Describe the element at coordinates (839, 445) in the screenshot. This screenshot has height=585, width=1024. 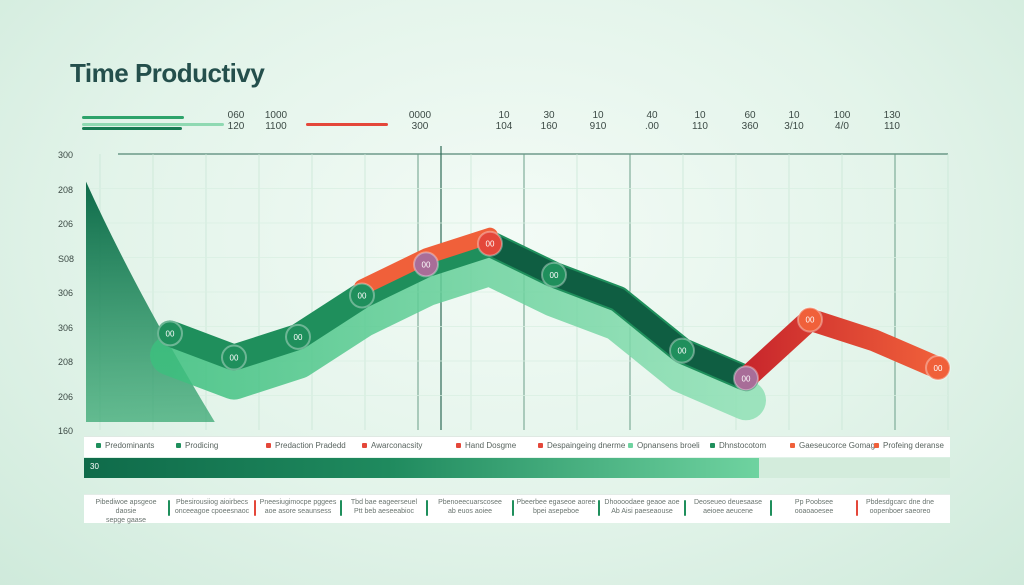
I see `legend-label: Gaeseucorce Gomage` at that location.